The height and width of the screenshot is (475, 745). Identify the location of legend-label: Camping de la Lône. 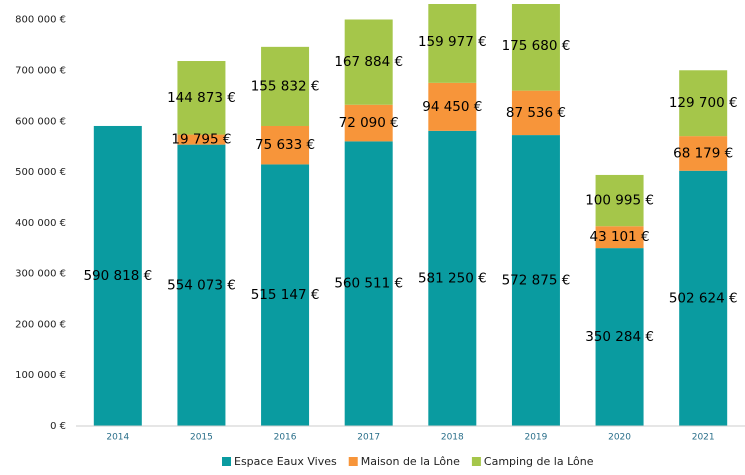
(539, 461).